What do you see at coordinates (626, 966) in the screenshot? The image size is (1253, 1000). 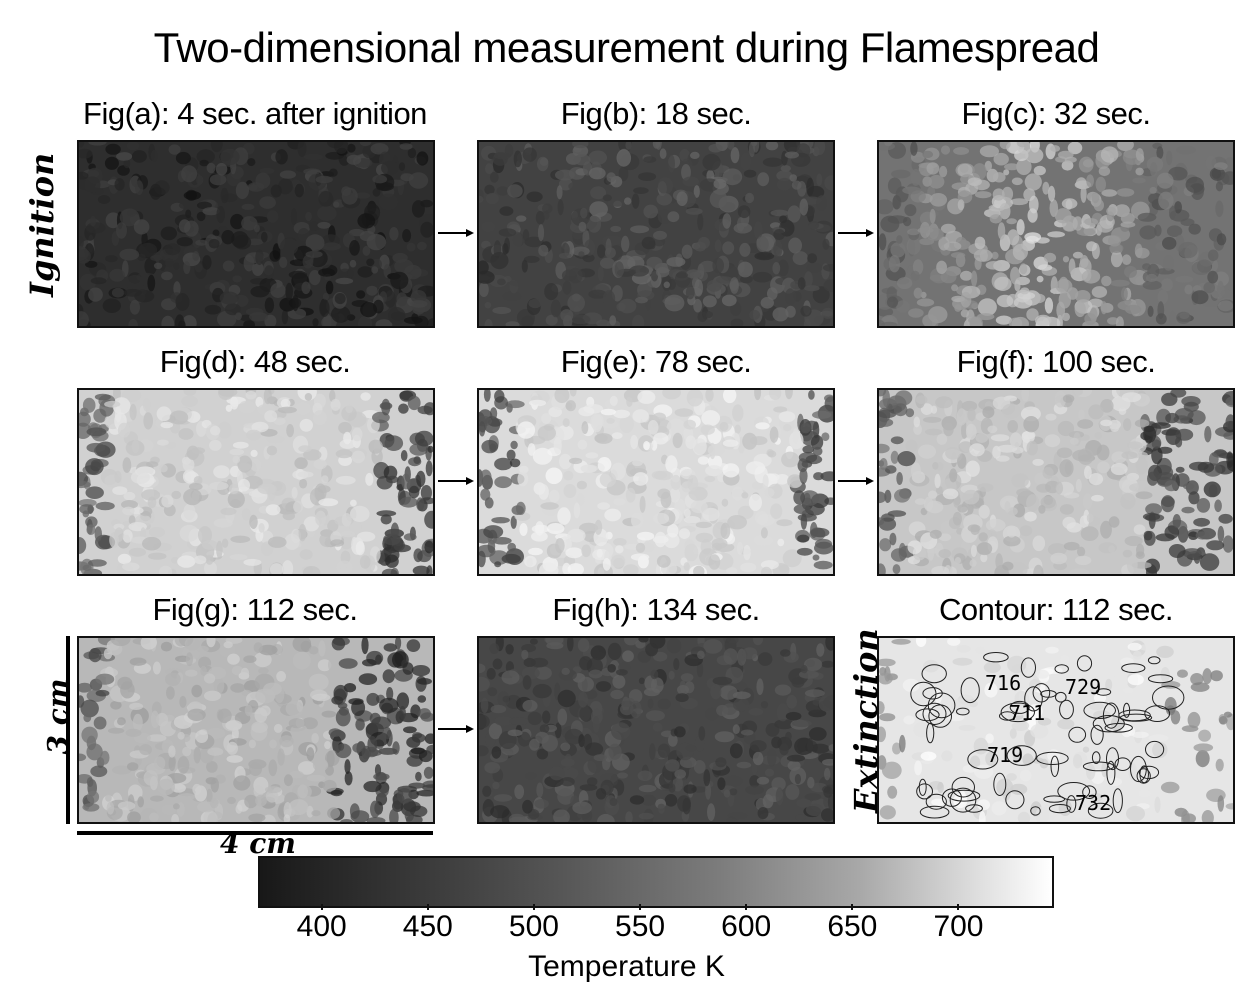 I see `colorbar-label: Temperature K` at bounding box center [626, 966].